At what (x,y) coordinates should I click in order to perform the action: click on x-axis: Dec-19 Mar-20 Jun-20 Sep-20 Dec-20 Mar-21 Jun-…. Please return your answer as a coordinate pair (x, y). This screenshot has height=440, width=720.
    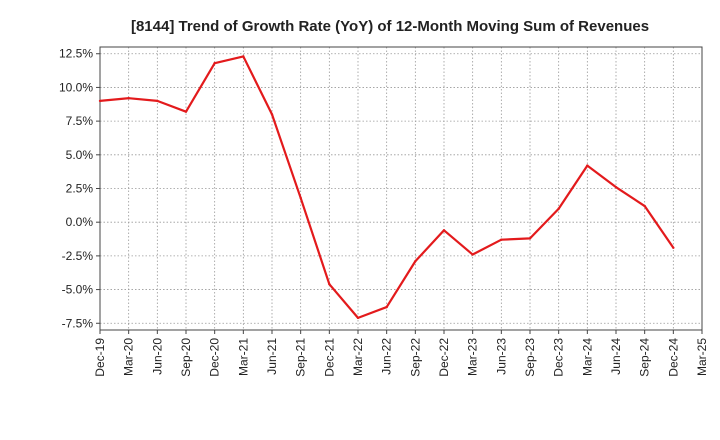
    Looking at the image, I should click on (401, 353).